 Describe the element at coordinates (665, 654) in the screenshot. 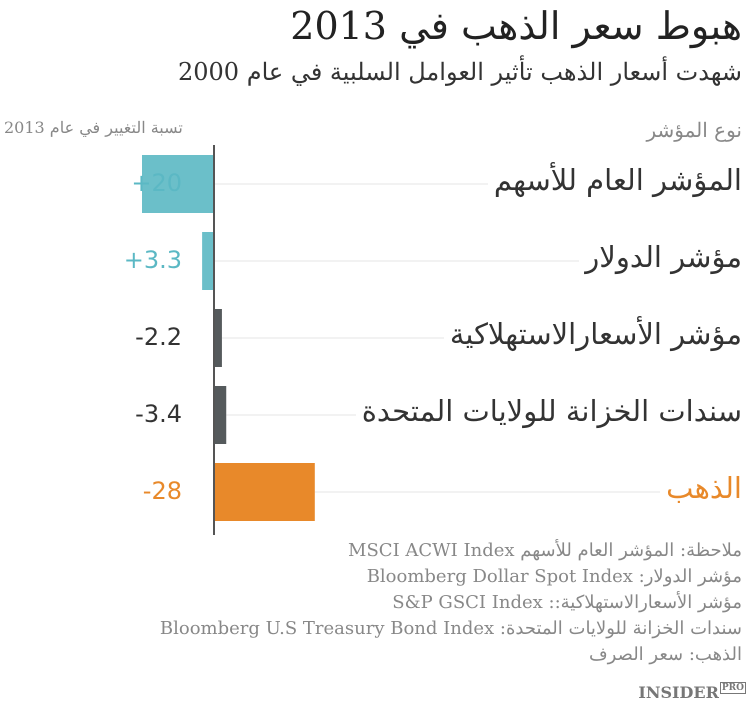

I see `footnote: الذهب: سعر الصرف` at that location.